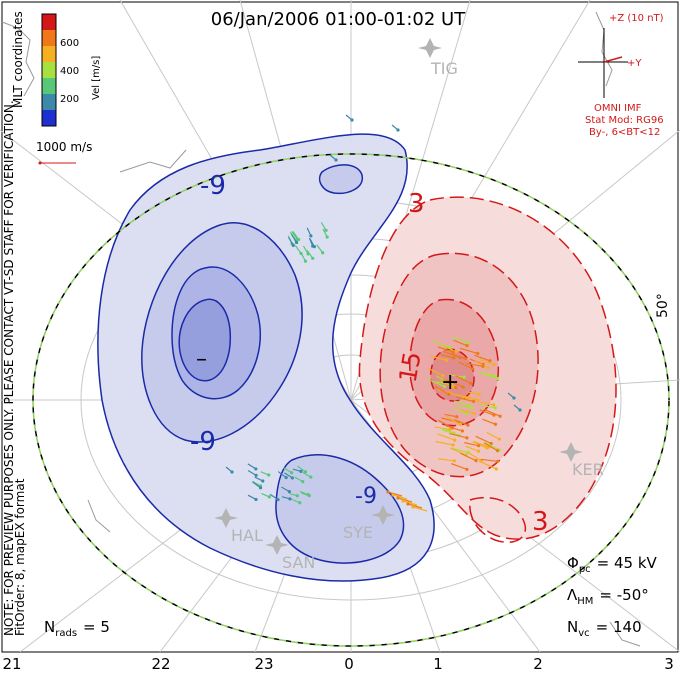 This screenshot has width=680, height=674. I want to click on velocity-colorbar, so click(49, 70).